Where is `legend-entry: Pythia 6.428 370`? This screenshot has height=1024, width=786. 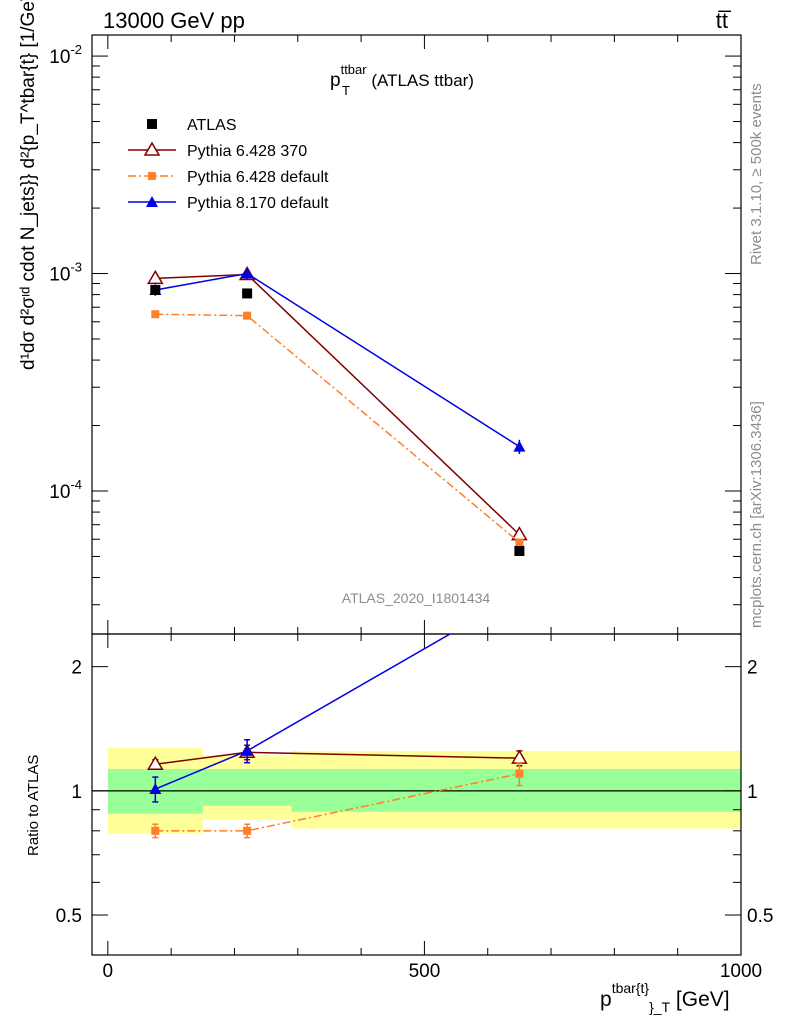 legend-entry: Pythia 6.428 370 is located at coordinates (217, 150).